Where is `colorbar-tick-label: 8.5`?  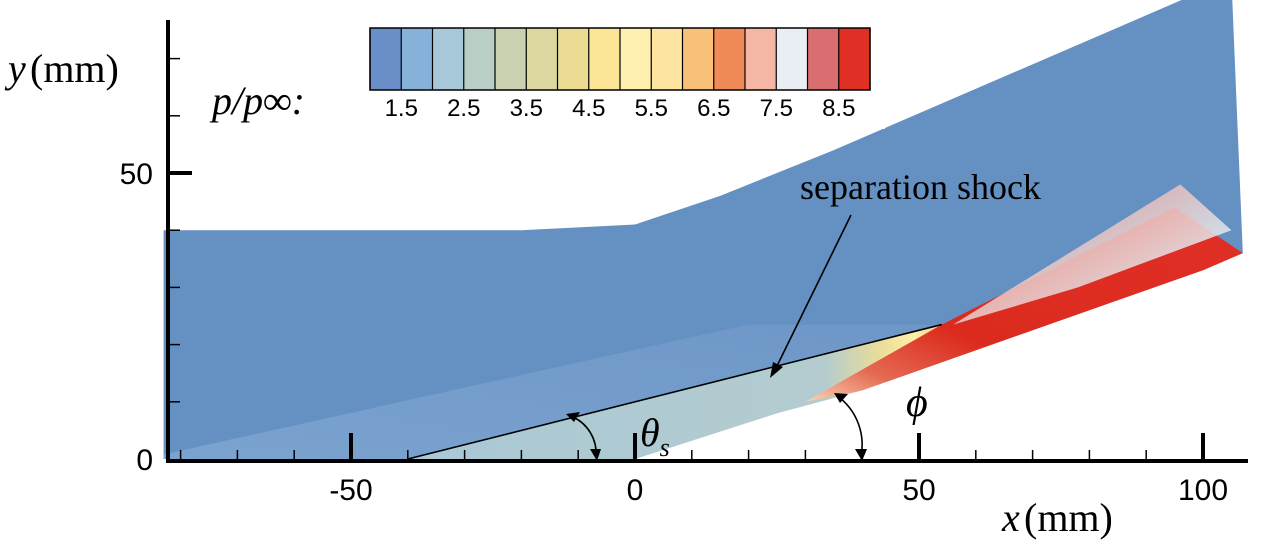
colorbar-tick-label: 8.5 is located at coordinates (838, 108).